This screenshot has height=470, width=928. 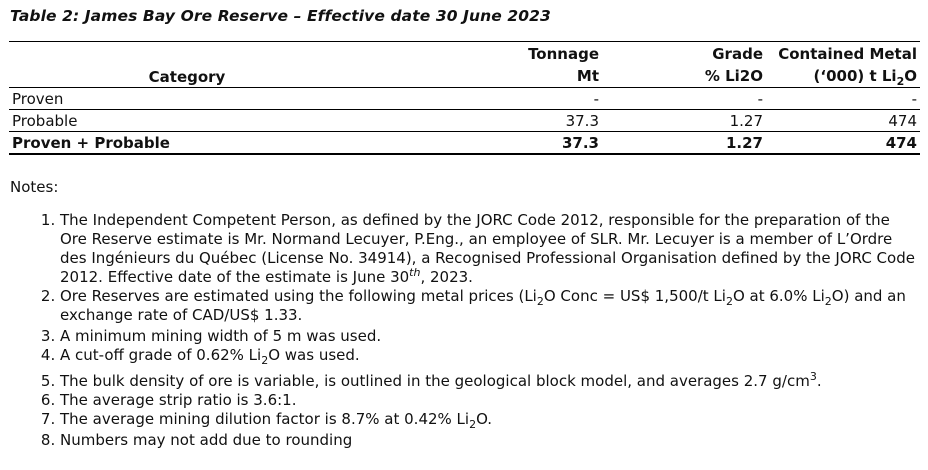 I want to click on table-row: Probable 37.3 1.27 474, so click(x=464, y=120).